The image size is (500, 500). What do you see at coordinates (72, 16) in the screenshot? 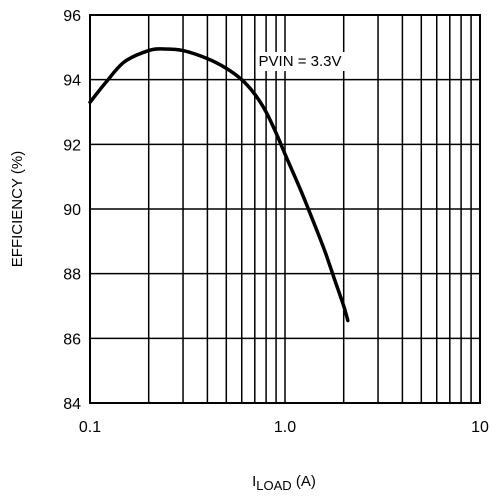
I see `y-tick-label: 96` at bounding box center [72, 16].